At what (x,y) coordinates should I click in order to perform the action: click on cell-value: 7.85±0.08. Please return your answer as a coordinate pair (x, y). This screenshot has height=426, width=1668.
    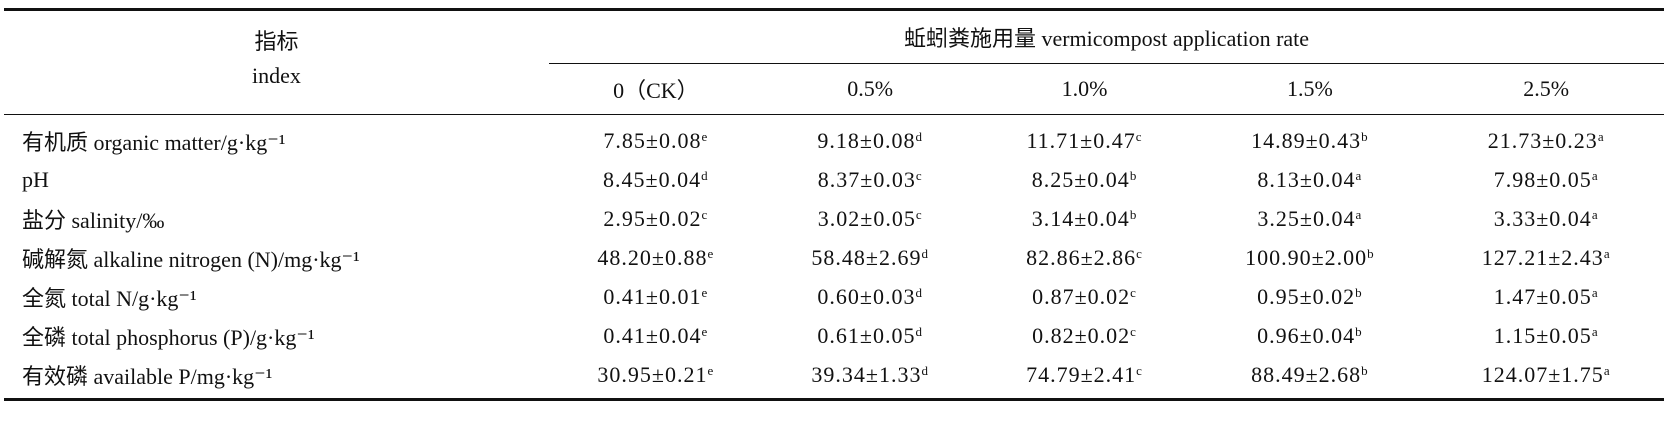
    Looking at the image, I should click on (652, 140).